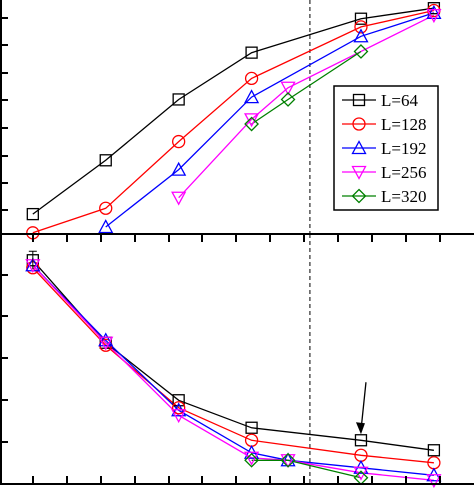 Image resolution: width=474 pixels, height=488 pixels. I want to click on legend: L=64 L=128 L=192 L=256 L=320, so click(386, 148).